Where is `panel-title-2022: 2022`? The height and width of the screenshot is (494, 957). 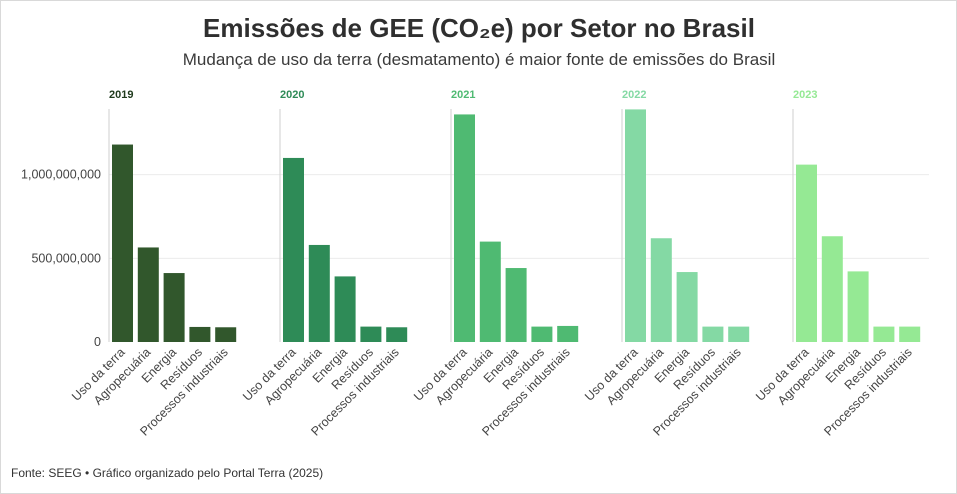
panel-title-2022: 2022 is located at coordinates (634, 95).